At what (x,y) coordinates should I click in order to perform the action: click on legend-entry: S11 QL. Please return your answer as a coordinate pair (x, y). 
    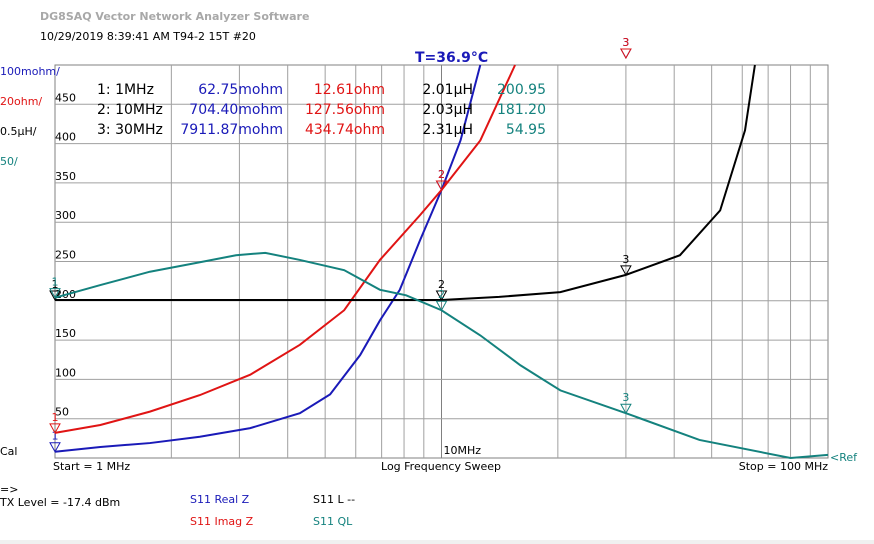
    Looking at the image, I should click on (333, 521).